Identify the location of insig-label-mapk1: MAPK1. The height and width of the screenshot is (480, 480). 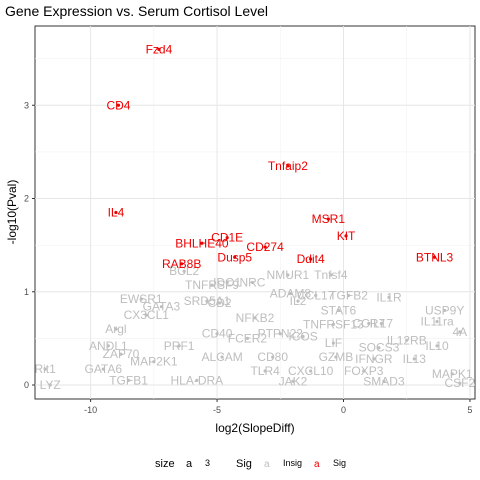
(452, 374).